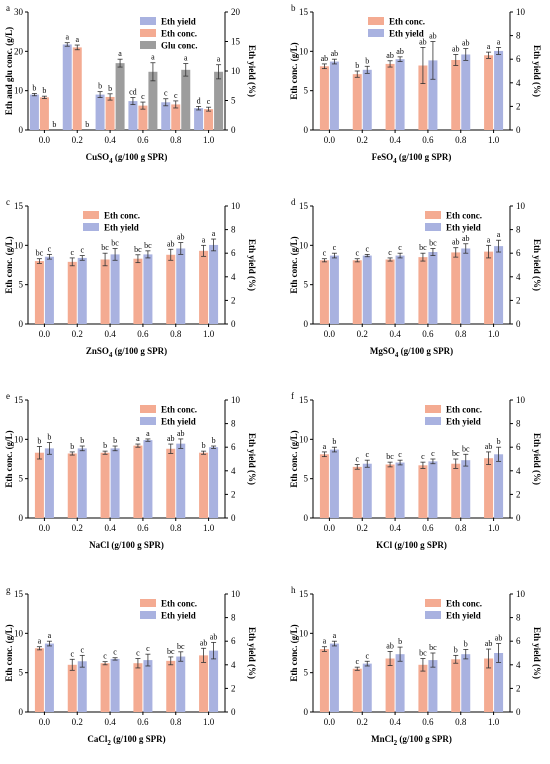  What do you see at coordinates (126, 740) in the screenshot?
I see `x-axis-title: CaCl2 (g/100 g SPR)` at bounding box center [126, 740].